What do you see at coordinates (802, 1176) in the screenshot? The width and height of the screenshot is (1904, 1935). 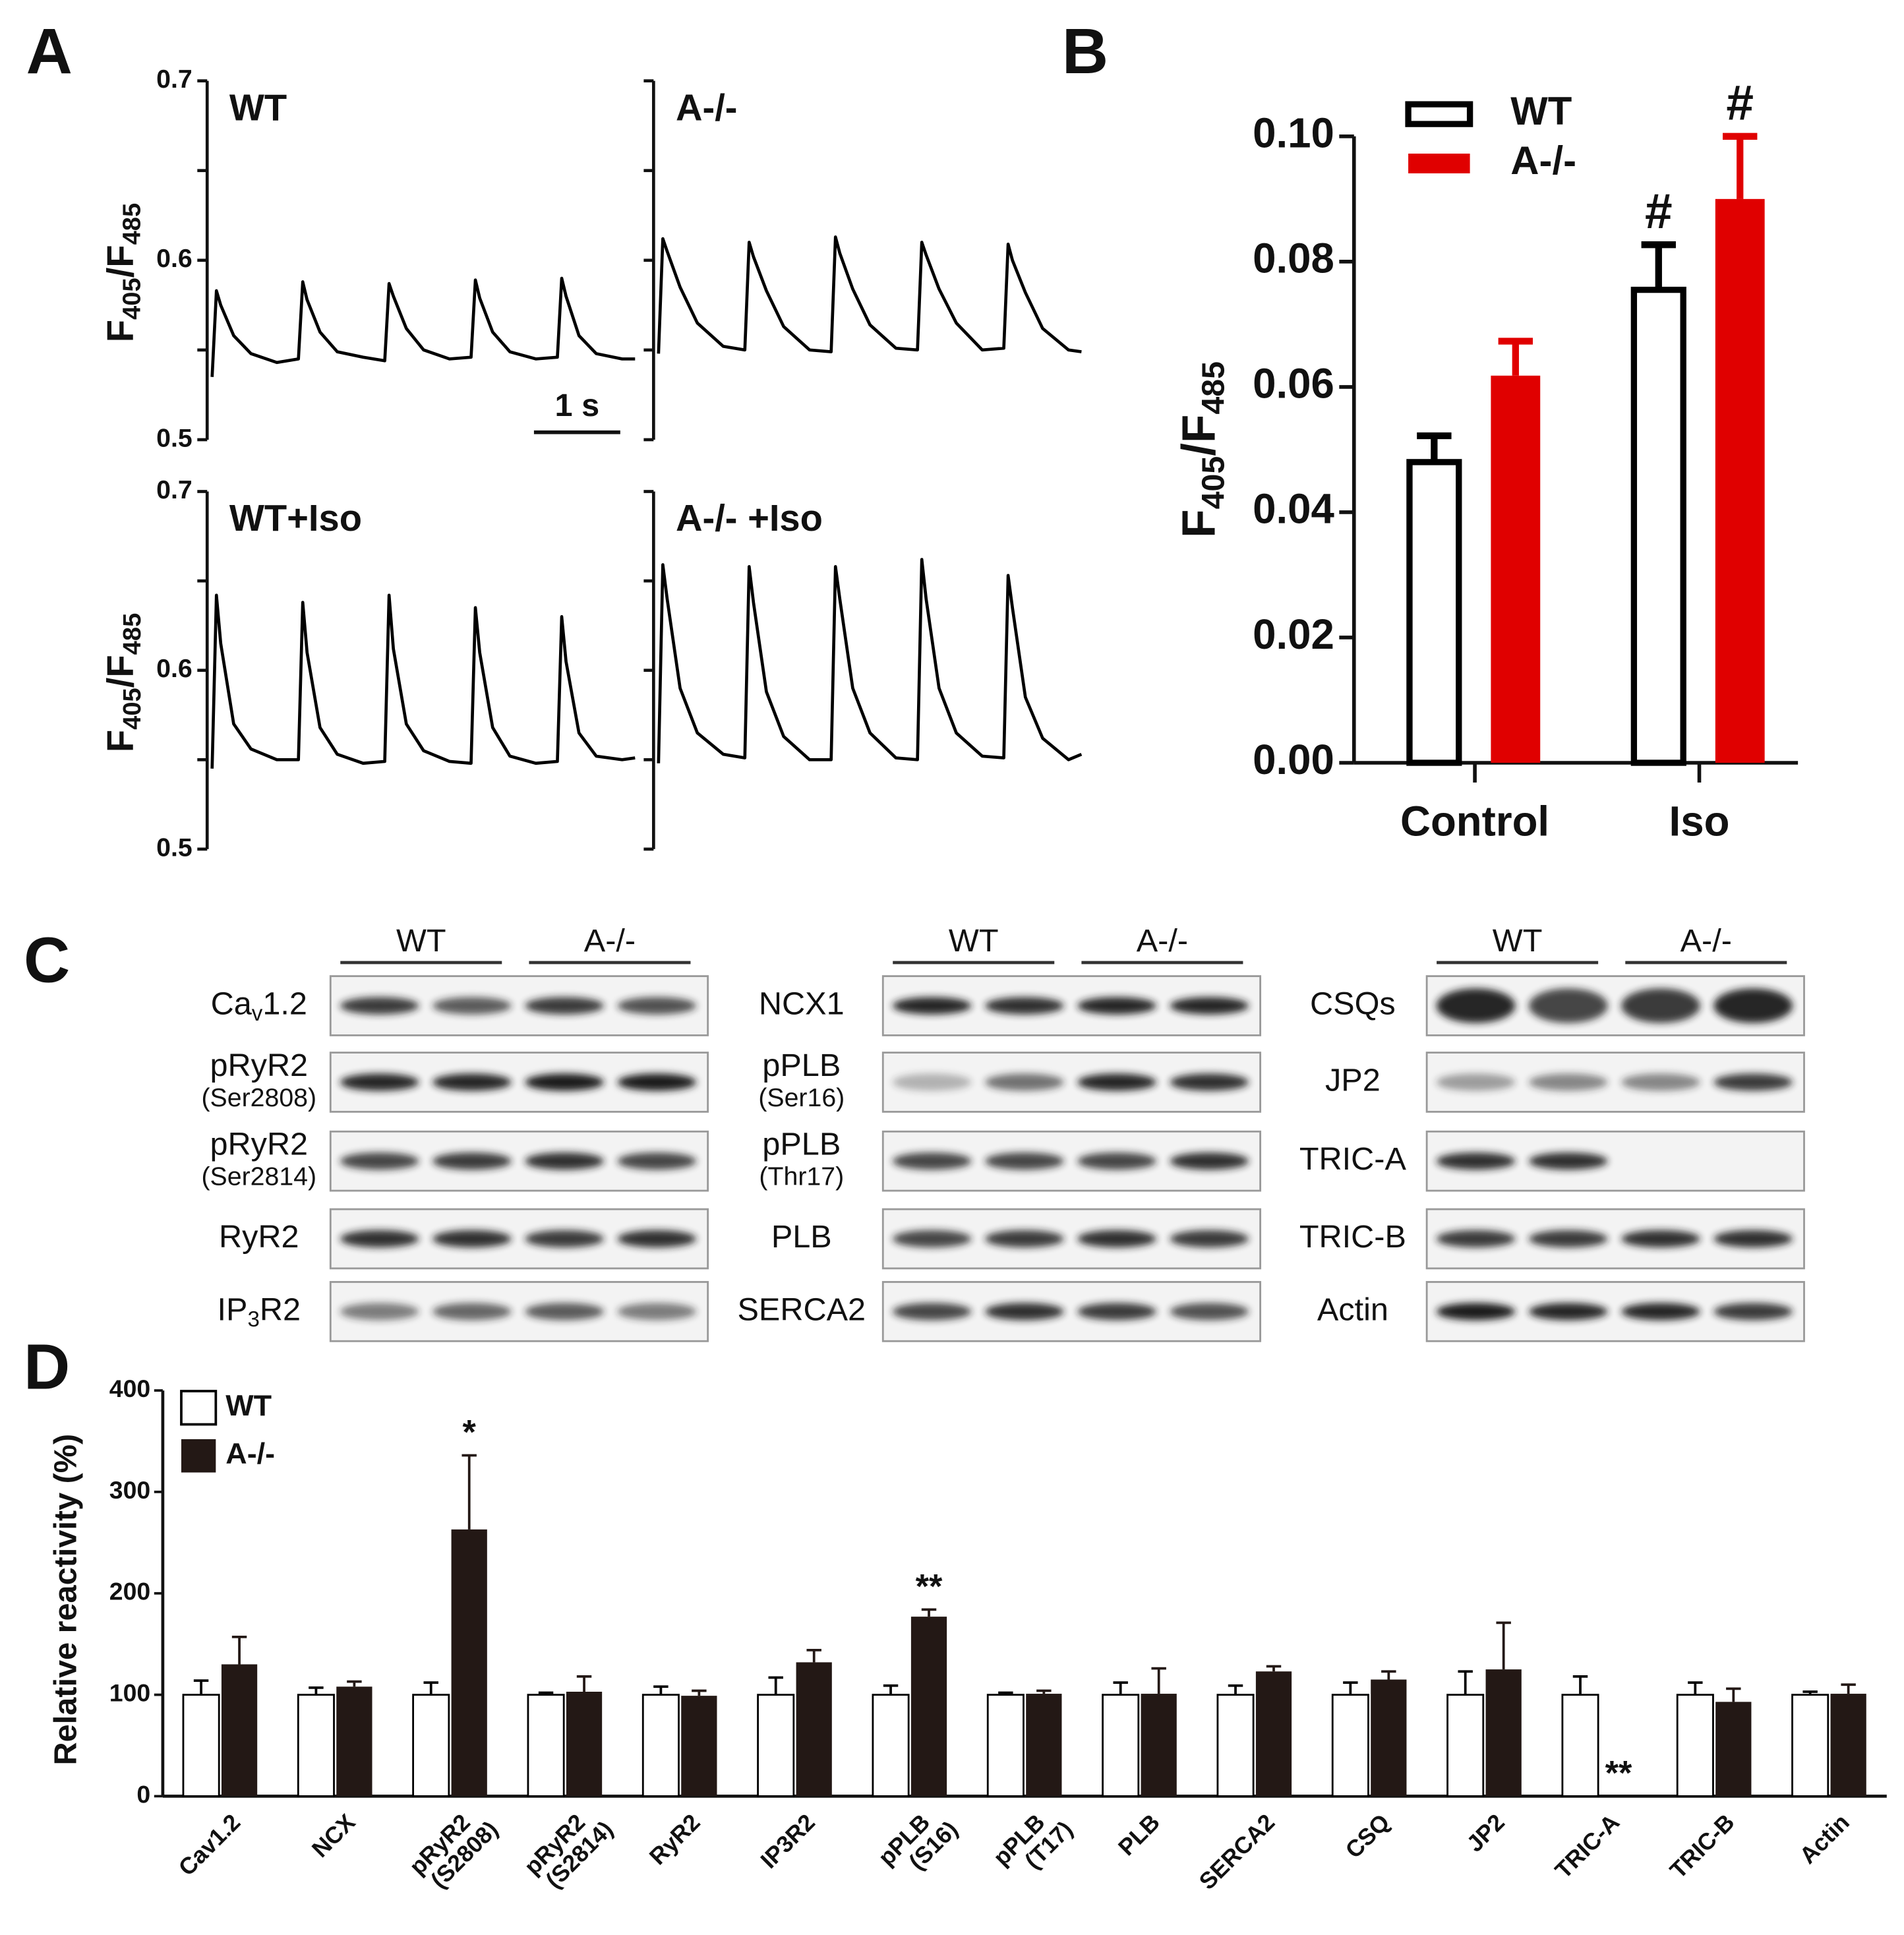 I see `blot-note: (Thr17)` at bounding box center [802, 1176].